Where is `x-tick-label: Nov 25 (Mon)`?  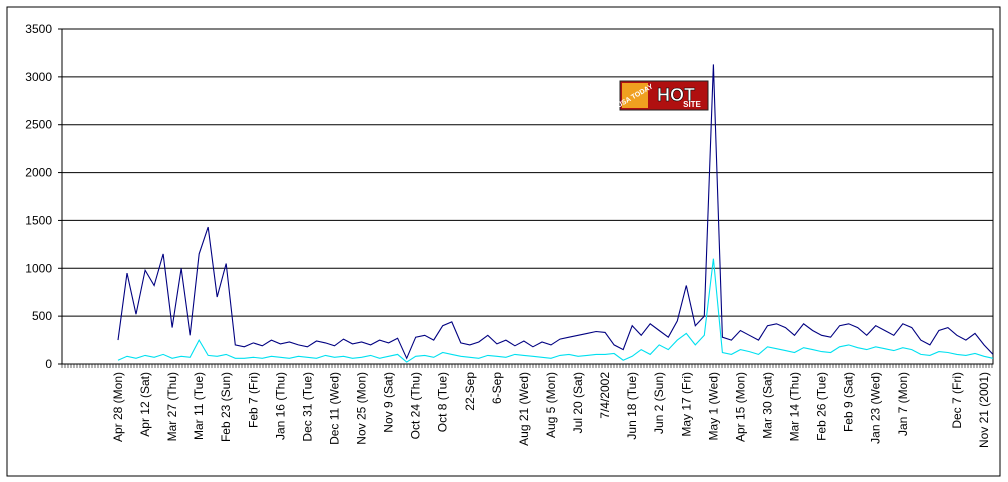
x-tick-label: Nov 25 (Mon) is located at coordinates (362, 408).